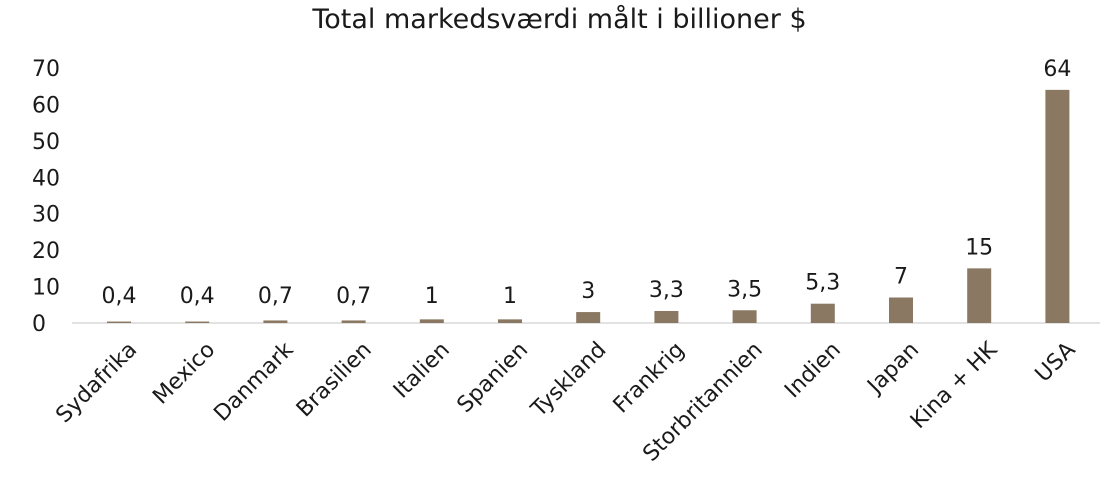 Image resolution: width=1119 pixels, height=499 pixels. What do you see at coordinates (253, 381) in the screenshot?
I see `category-label: Danmark` at bounding box center [253, 381].